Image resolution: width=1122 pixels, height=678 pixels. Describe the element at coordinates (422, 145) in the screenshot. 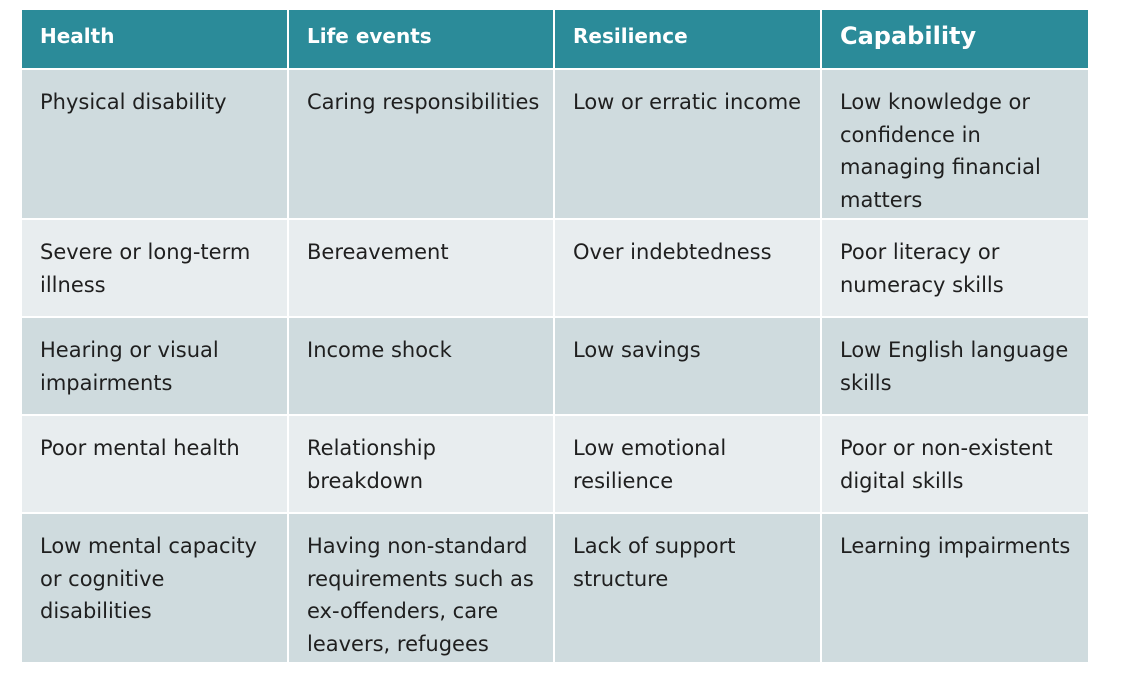

I see `table-cell: Caring responsibilities` at that location.